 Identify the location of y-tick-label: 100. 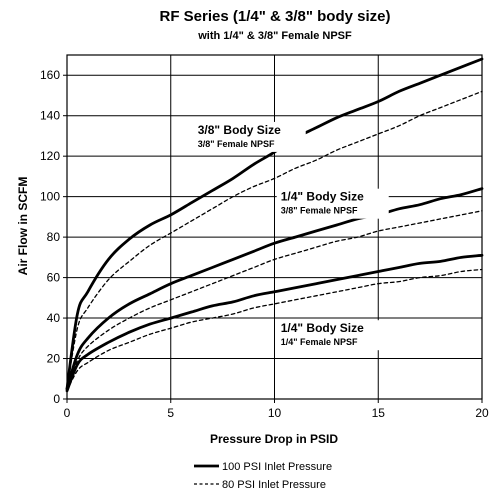
(50, 197).